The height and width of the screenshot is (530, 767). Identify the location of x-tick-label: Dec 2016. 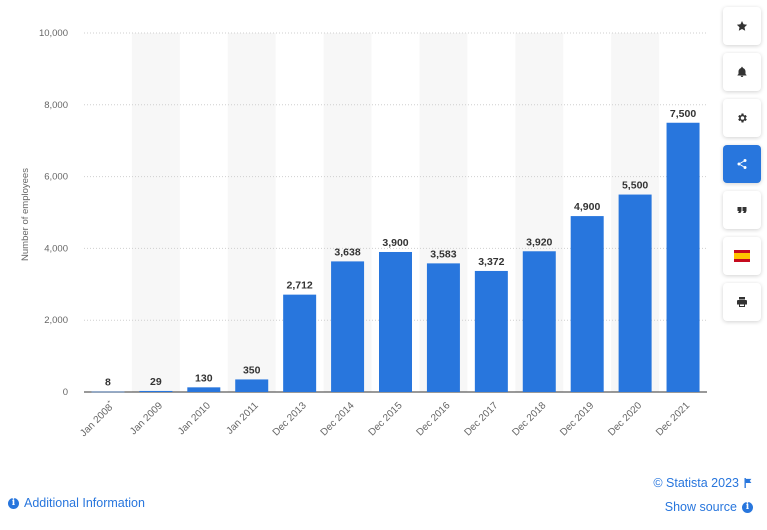
(433, 419).